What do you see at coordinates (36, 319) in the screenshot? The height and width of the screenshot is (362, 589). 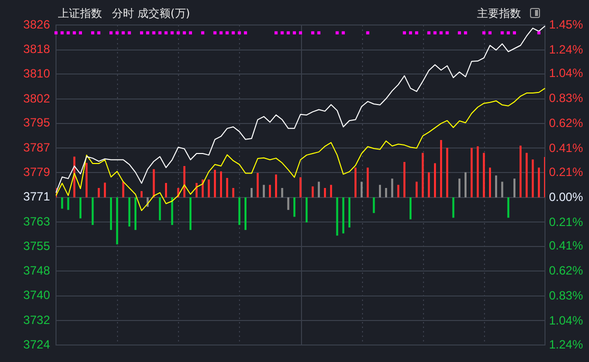 I see `y-tick-label: 3732` at bounding box center [36, 319].